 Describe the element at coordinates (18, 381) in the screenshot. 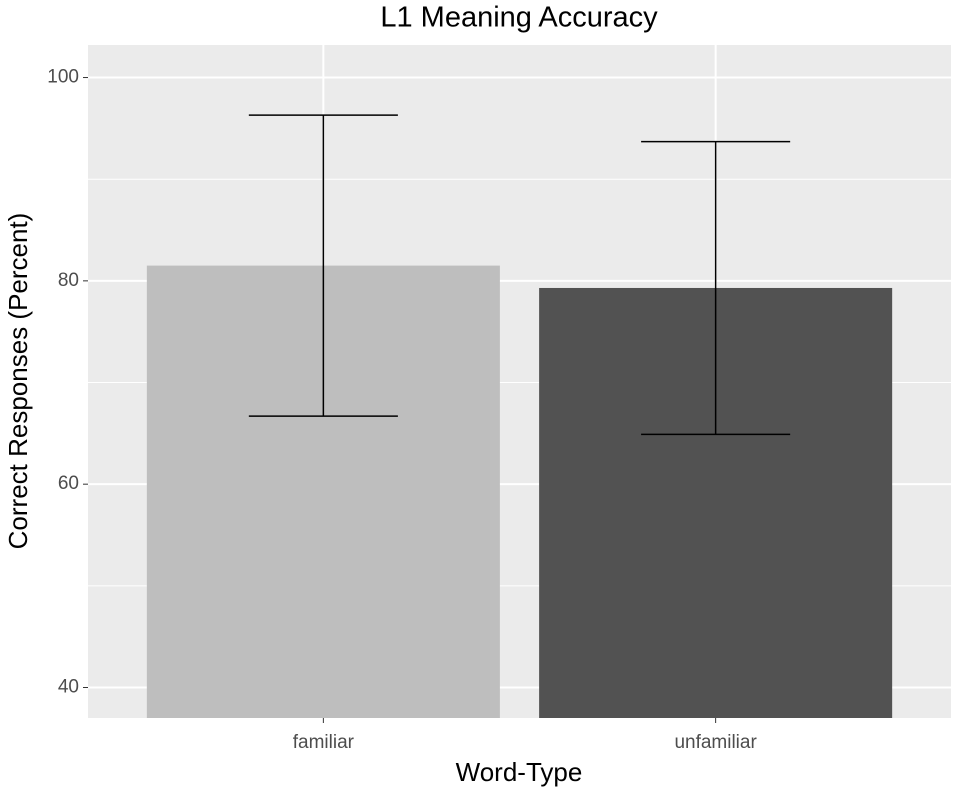

I see `y-axis-title: Correct Responses (Percent)` at that location.